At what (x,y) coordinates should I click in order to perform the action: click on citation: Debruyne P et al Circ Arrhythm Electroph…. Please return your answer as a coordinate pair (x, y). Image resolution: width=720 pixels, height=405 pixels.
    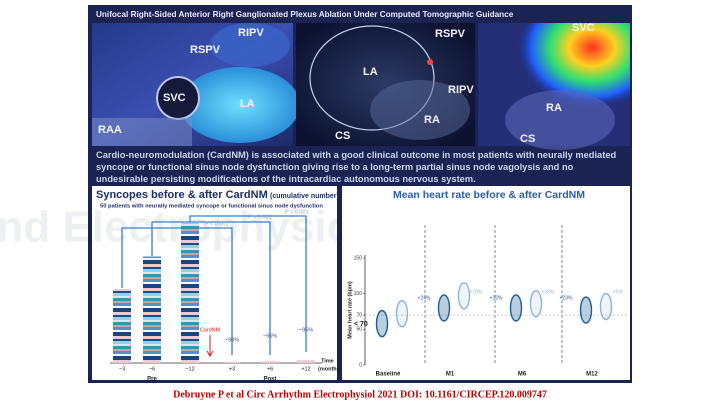
    Looking at the image, I should click on (360, 394).